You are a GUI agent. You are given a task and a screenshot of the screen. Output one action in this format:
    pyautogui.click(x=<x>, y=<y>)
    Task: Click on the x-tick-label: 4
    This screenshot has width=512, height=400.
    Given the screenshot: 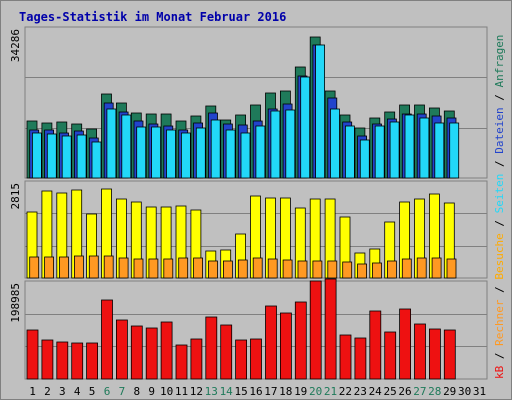 What is the action you would take?
    pyautogui.click(x=77, y=391)
    